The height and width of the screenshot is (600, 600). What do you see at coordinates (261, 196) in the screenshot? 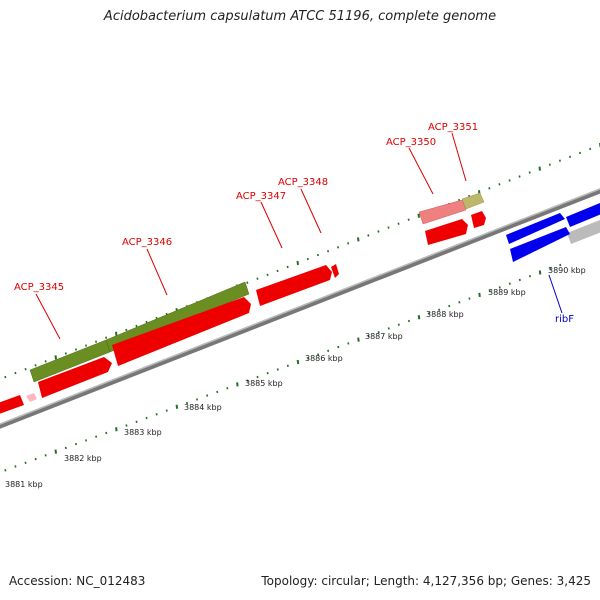
I see `gene-label: ACP_3347` at bounding box center [261, 196].